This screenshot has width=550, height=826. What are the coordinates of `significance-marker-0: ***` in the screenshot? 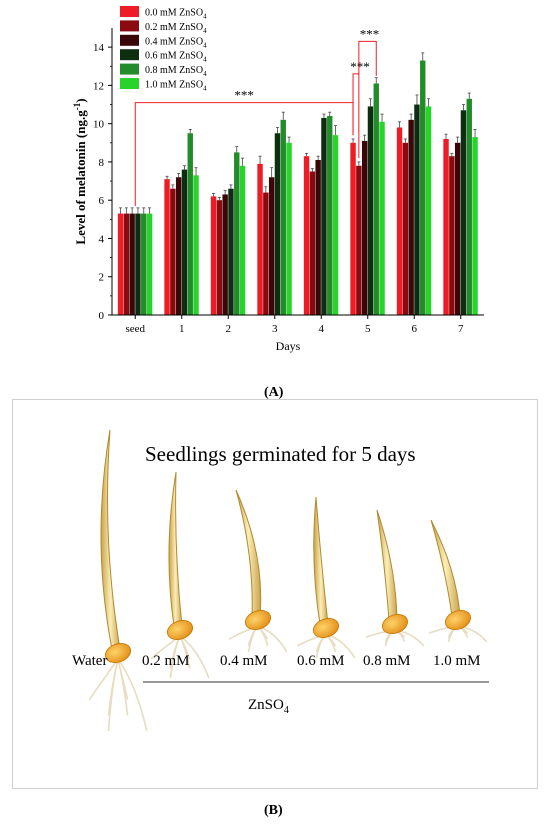 It's located at (244, 95).